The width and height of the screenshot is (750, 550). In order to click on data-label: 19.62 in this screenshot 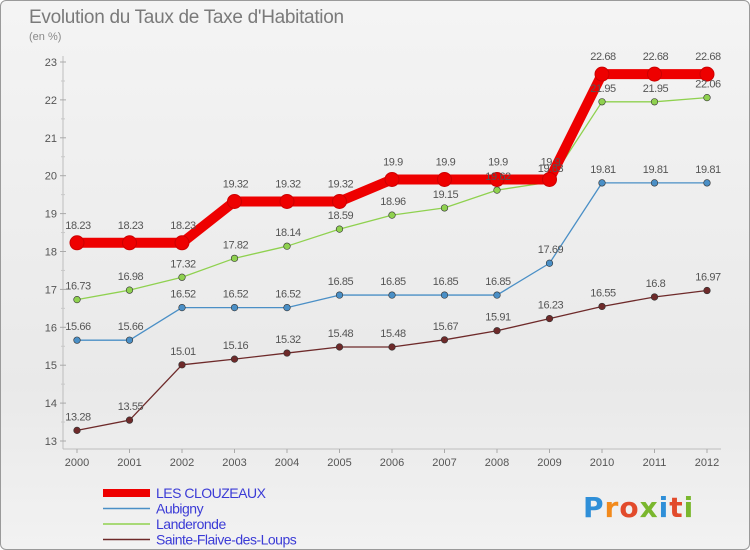, I will do `click(498, 177)`.